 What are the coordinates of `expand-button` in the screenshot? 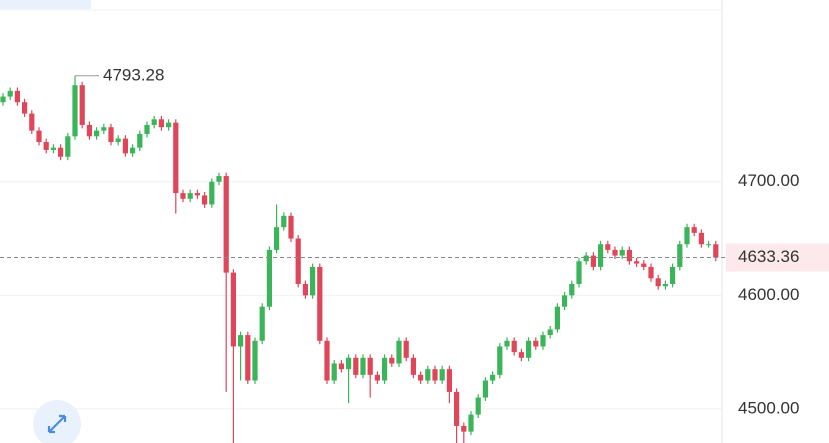 It's located at (57, 421).